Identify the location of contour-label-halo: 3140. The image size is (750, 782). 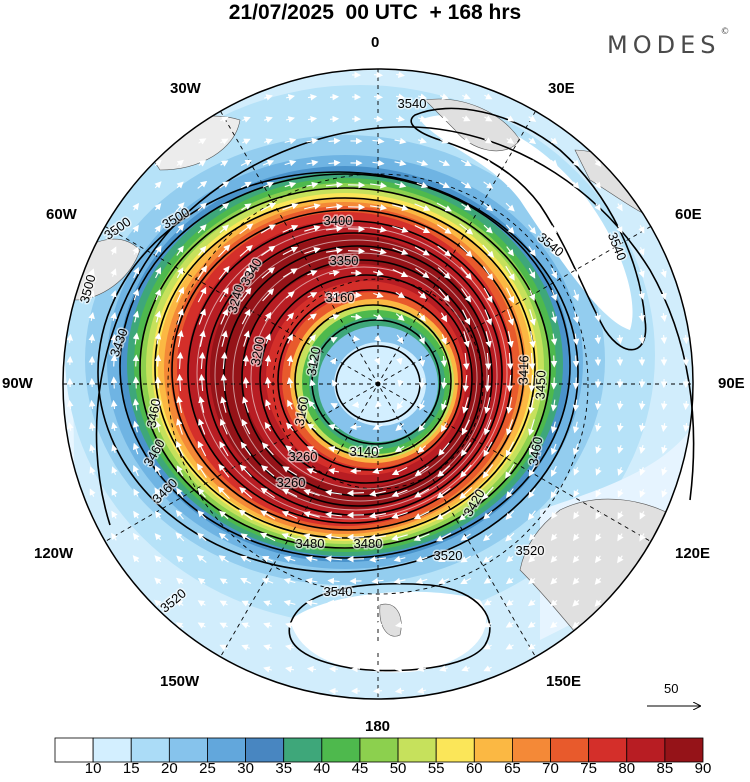
(364, 451).